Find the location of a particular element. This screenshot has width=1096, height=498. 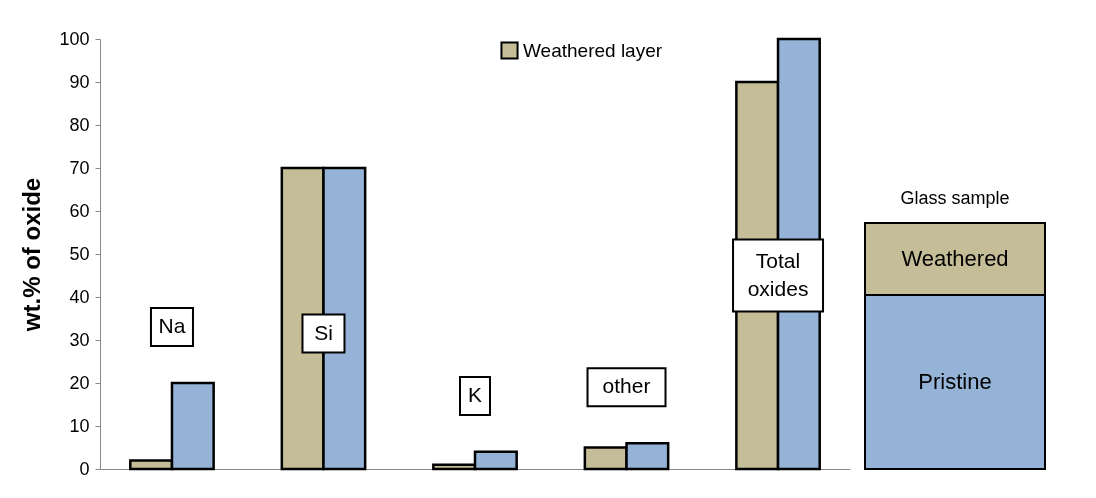

text: Weathered is located at coordinates (955, 258).